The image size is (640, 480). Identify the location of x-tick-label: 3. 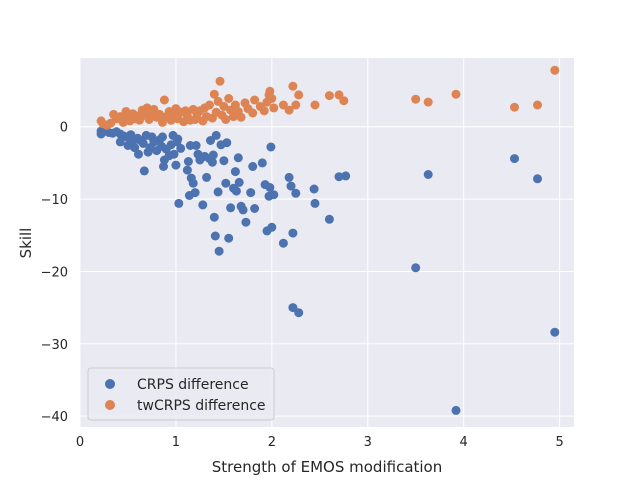
(368, 442).